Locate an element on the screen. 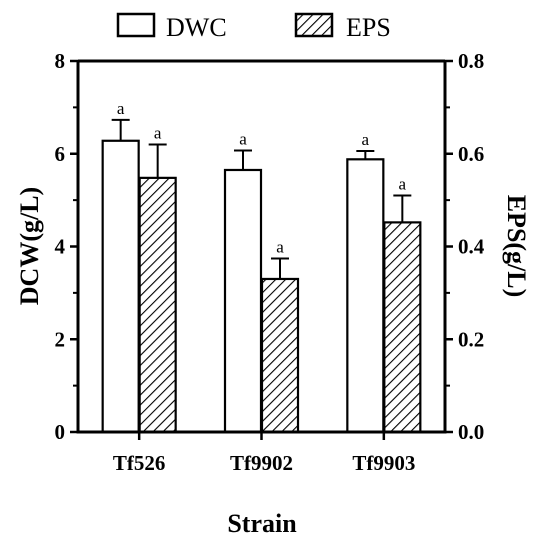 Image resolution: width=548 pixels, height=550 pixels. legend: DWC EPS is located at coordinates (253, 27).